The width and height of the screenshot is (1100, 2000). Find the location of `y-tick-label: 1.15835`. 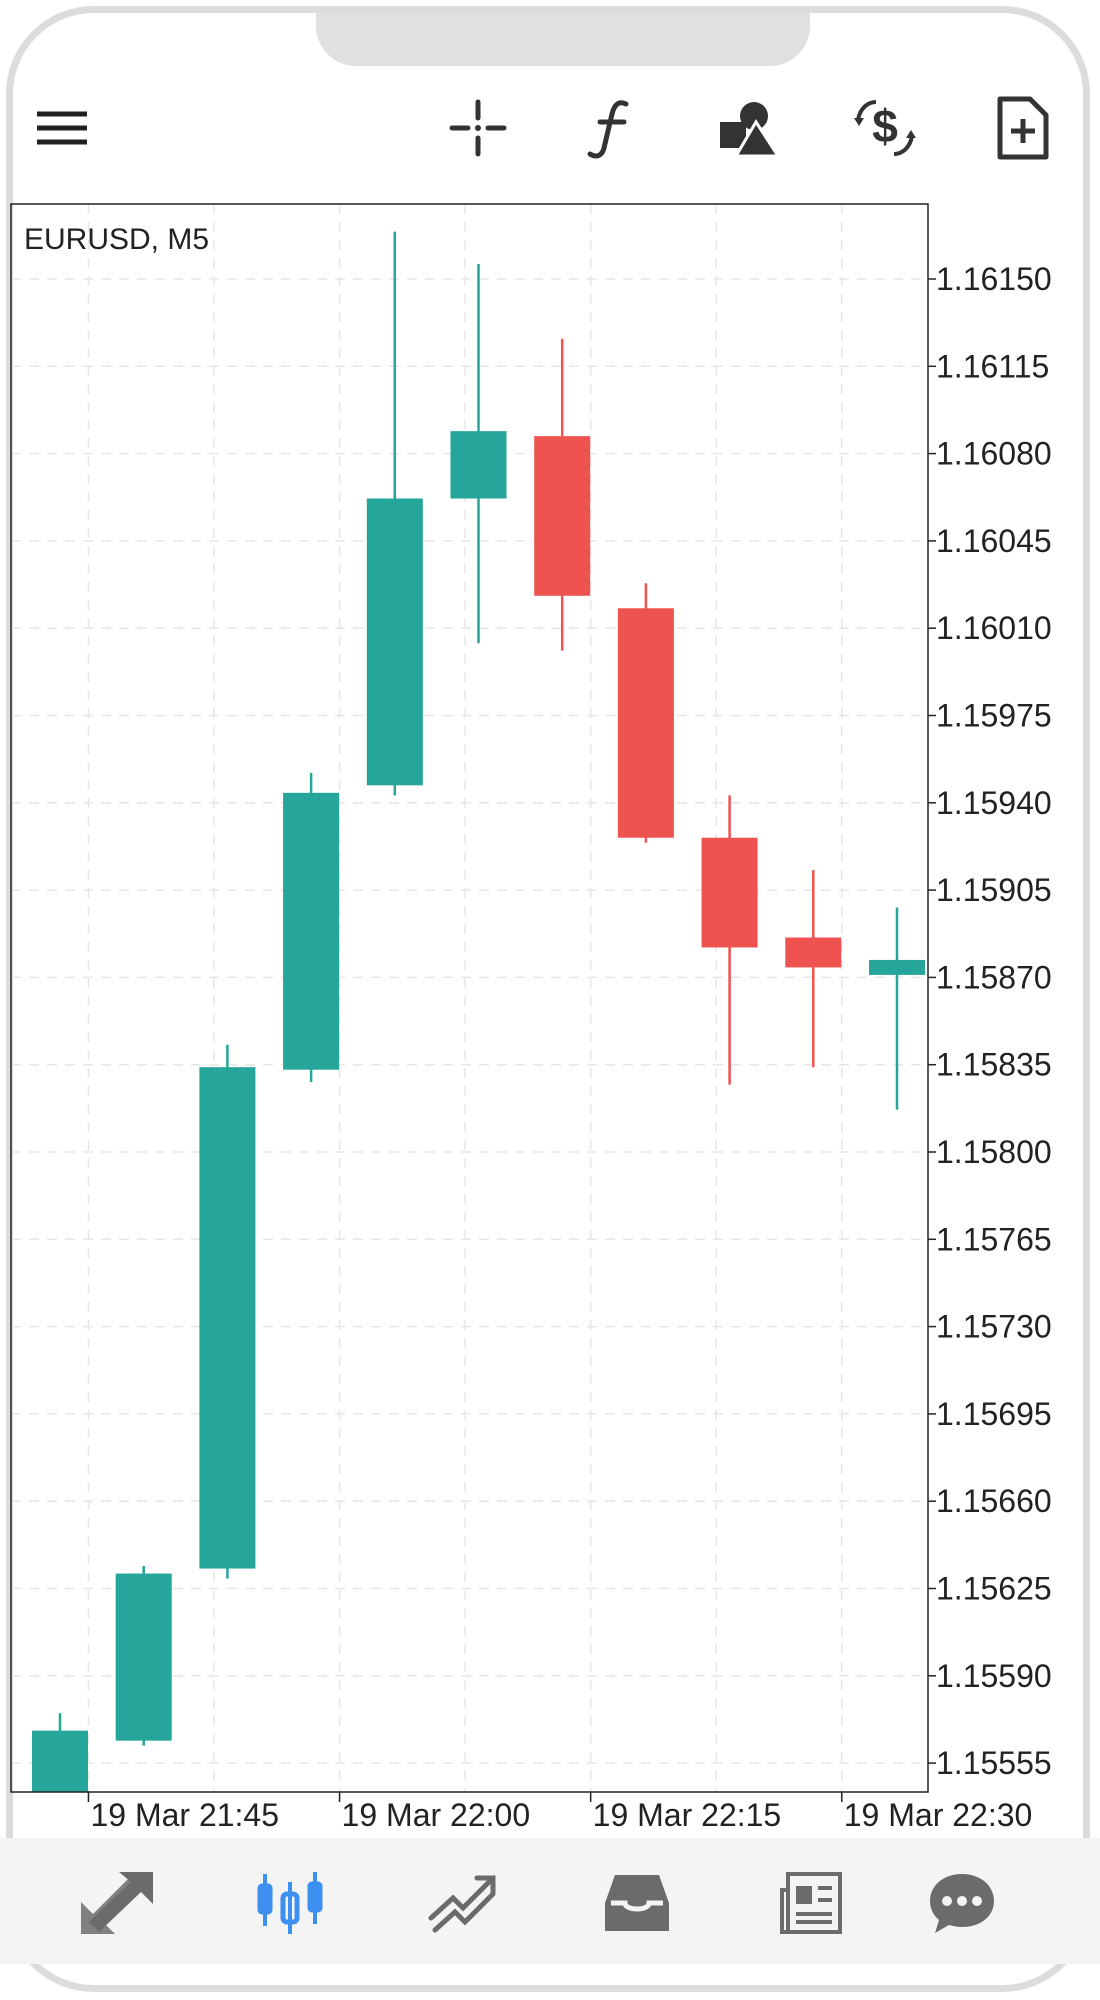

y-tick-label: 1.15835 is located at coordinates (994, 1065).